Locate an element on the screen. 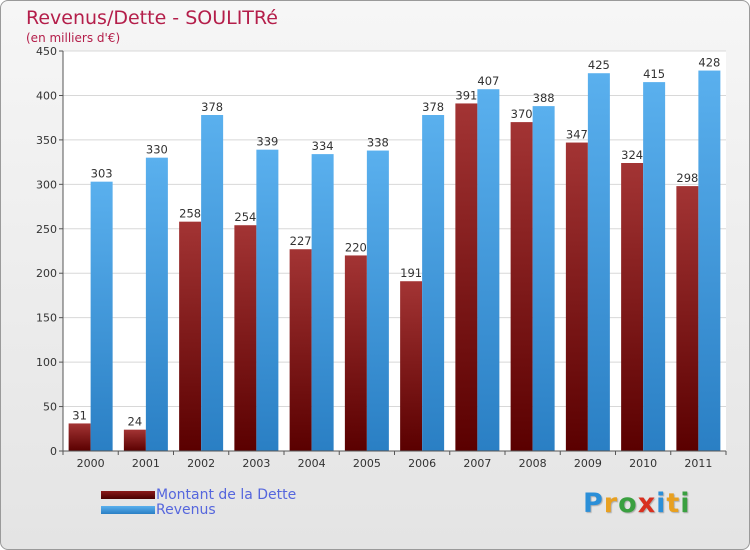 Image resolution: width=750 pixels, height=550 pixels. x-tick-label: 2007 is located at coordinates (477, 463).